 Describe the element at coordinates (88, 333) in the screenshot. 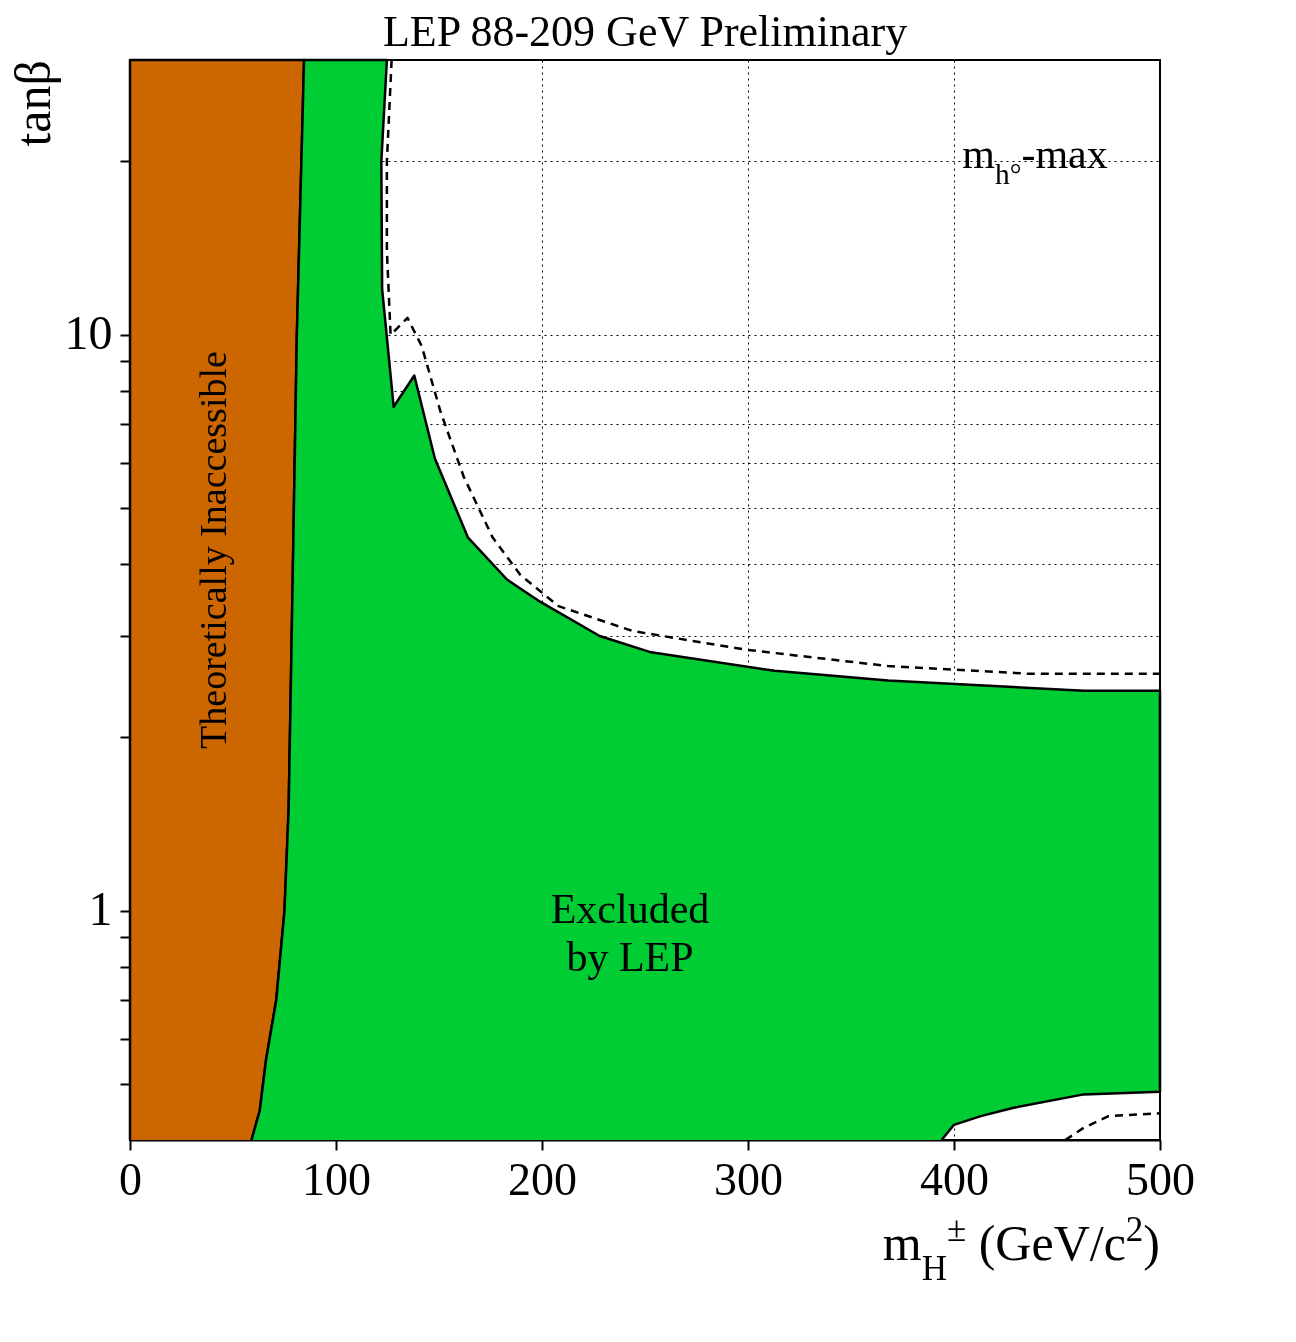

I see `y-tick-label: 10` at that location.